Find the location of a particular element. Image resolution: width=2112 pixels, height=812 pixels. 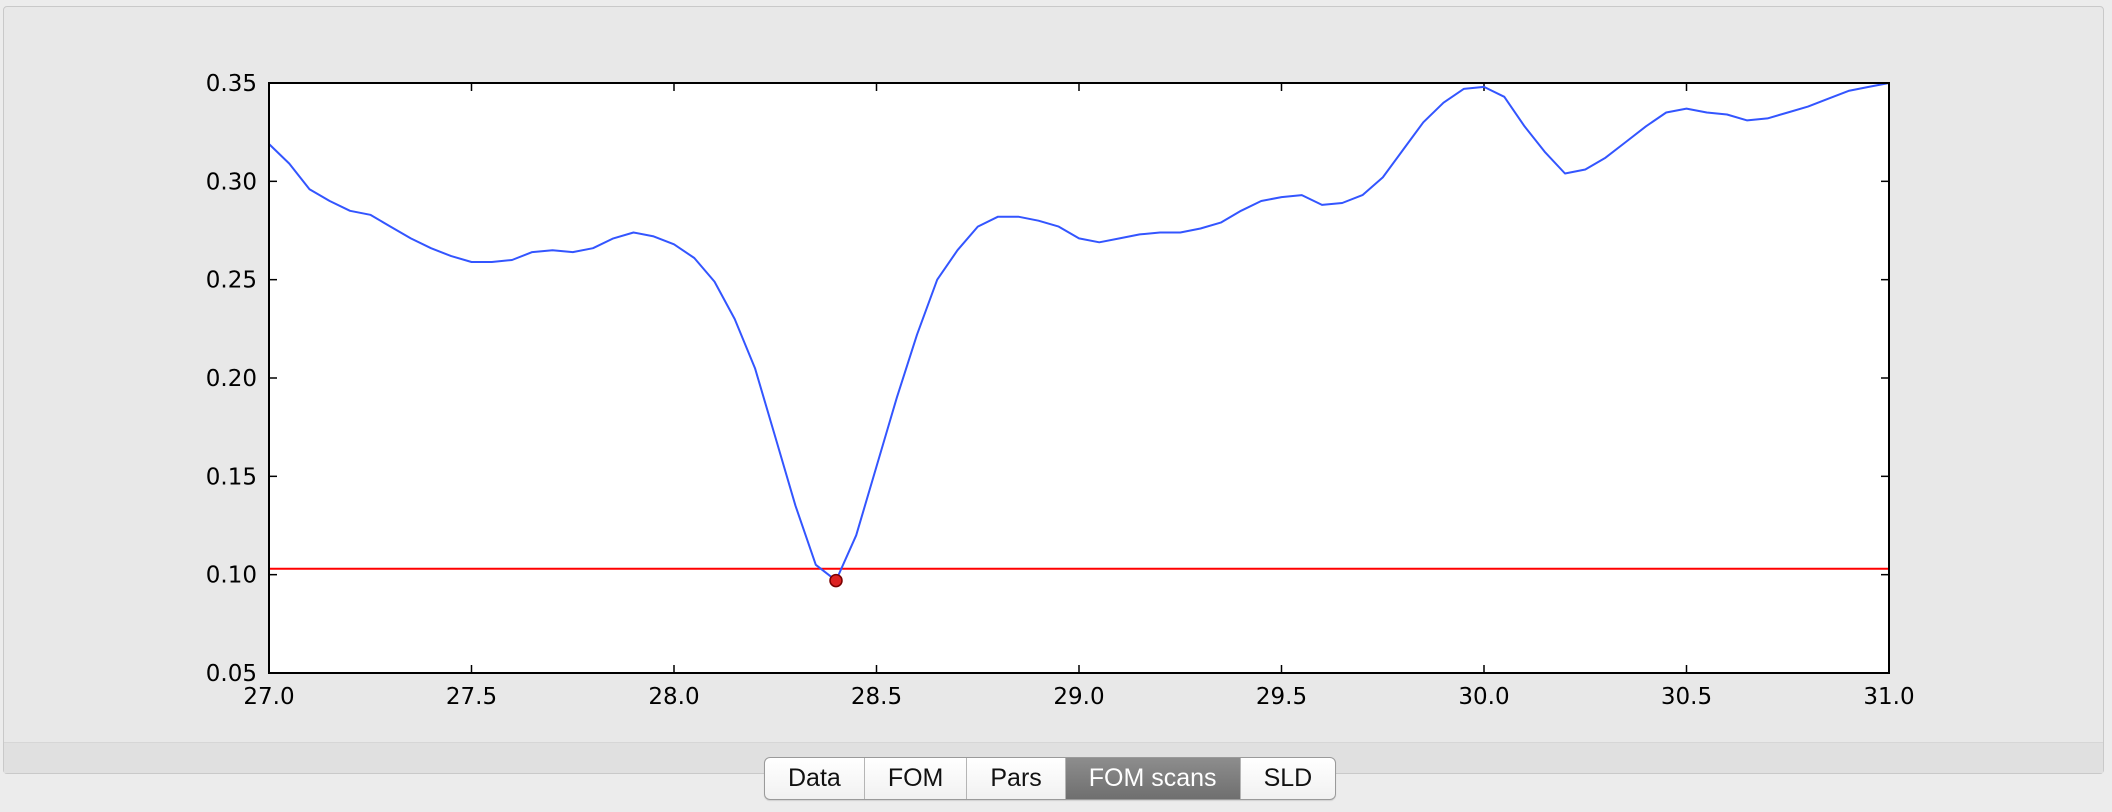

x-tick-label: 30.5 is located at coordinates (1686, 697).